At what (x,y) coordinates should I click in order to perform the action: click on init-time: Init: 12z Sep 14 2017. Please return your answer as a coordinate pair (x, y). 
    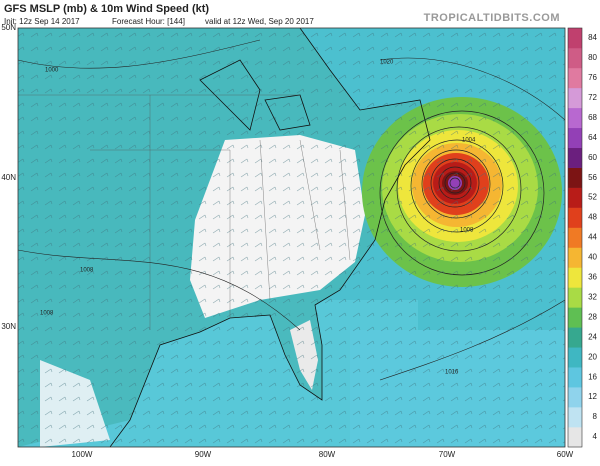
    Looking at the image, I should click on (42, 21).